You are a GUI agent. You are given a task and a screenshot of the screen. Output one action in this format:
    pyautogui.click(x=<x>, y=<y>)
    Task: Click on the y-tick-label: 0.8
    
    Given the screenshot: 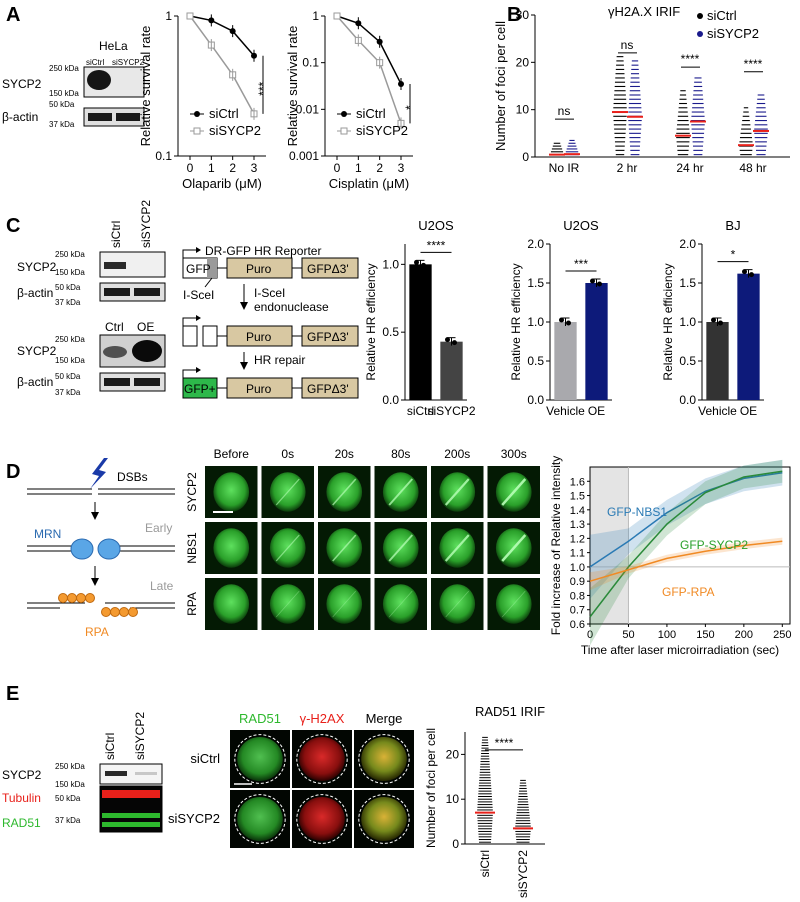 What is the action you would take?
    pyautogui.click(x=577, y=596)
    